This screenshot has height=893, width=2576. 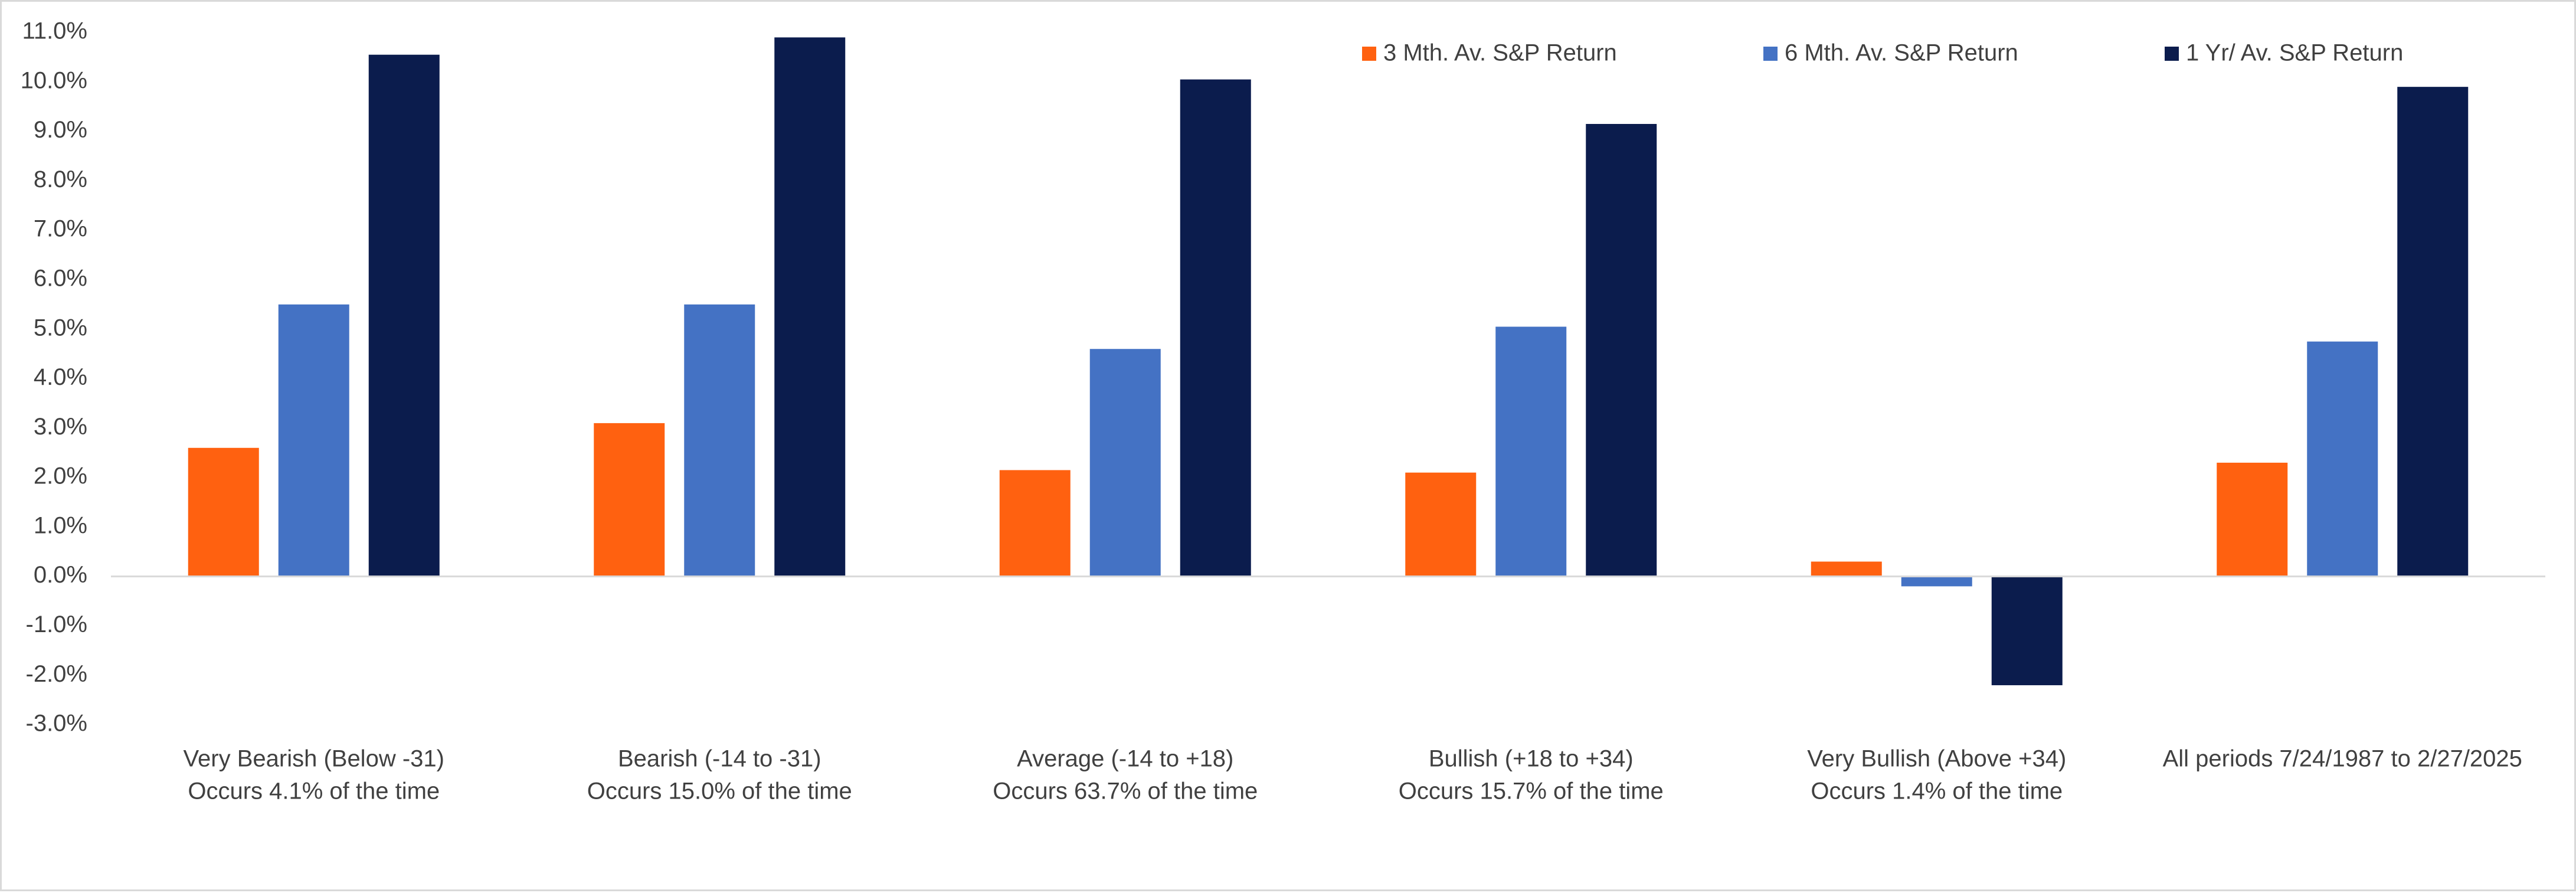 What do you see at coordinates (61, 328) in the screenshot?
I see `y-tick-label: 5.0%` at bounding box center [61, 328].